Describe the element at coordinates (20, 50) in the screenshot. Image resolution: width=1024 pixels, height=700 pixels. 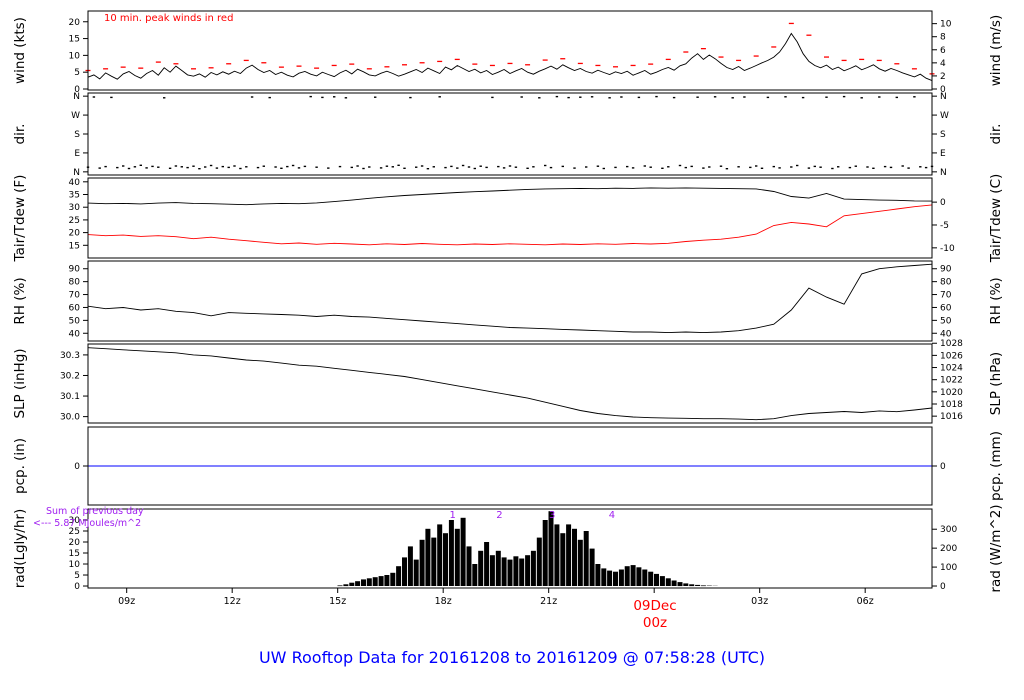
I see `wind-left-axis-title: wind (kts)` at that location.